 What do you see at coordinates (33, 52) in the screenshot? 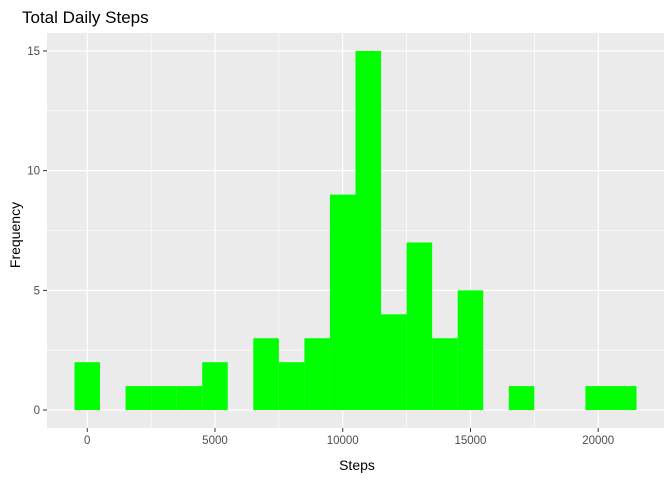
I see `y-tick-label: 15` at bounding box center [33, 52].